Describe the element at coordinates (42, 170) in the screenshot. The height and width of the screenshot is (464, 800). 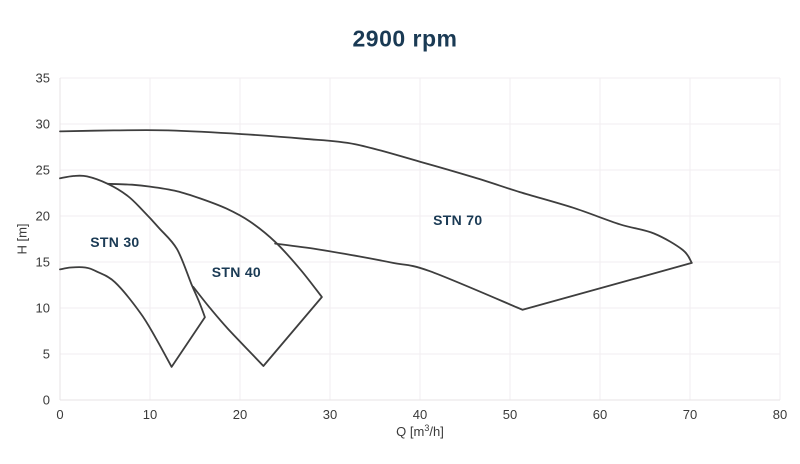
I see `y-tick-label: 25` at that location.